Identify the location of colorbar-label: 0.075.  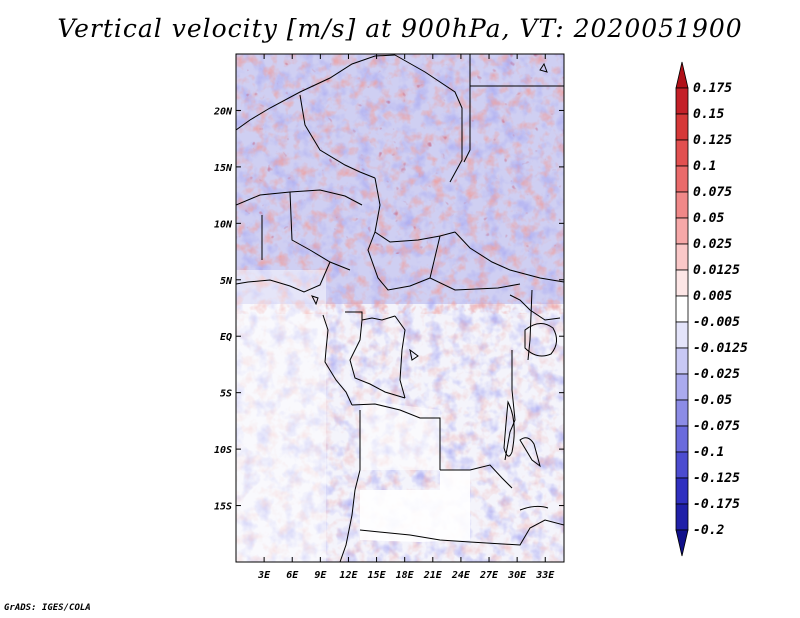
(712, 192).